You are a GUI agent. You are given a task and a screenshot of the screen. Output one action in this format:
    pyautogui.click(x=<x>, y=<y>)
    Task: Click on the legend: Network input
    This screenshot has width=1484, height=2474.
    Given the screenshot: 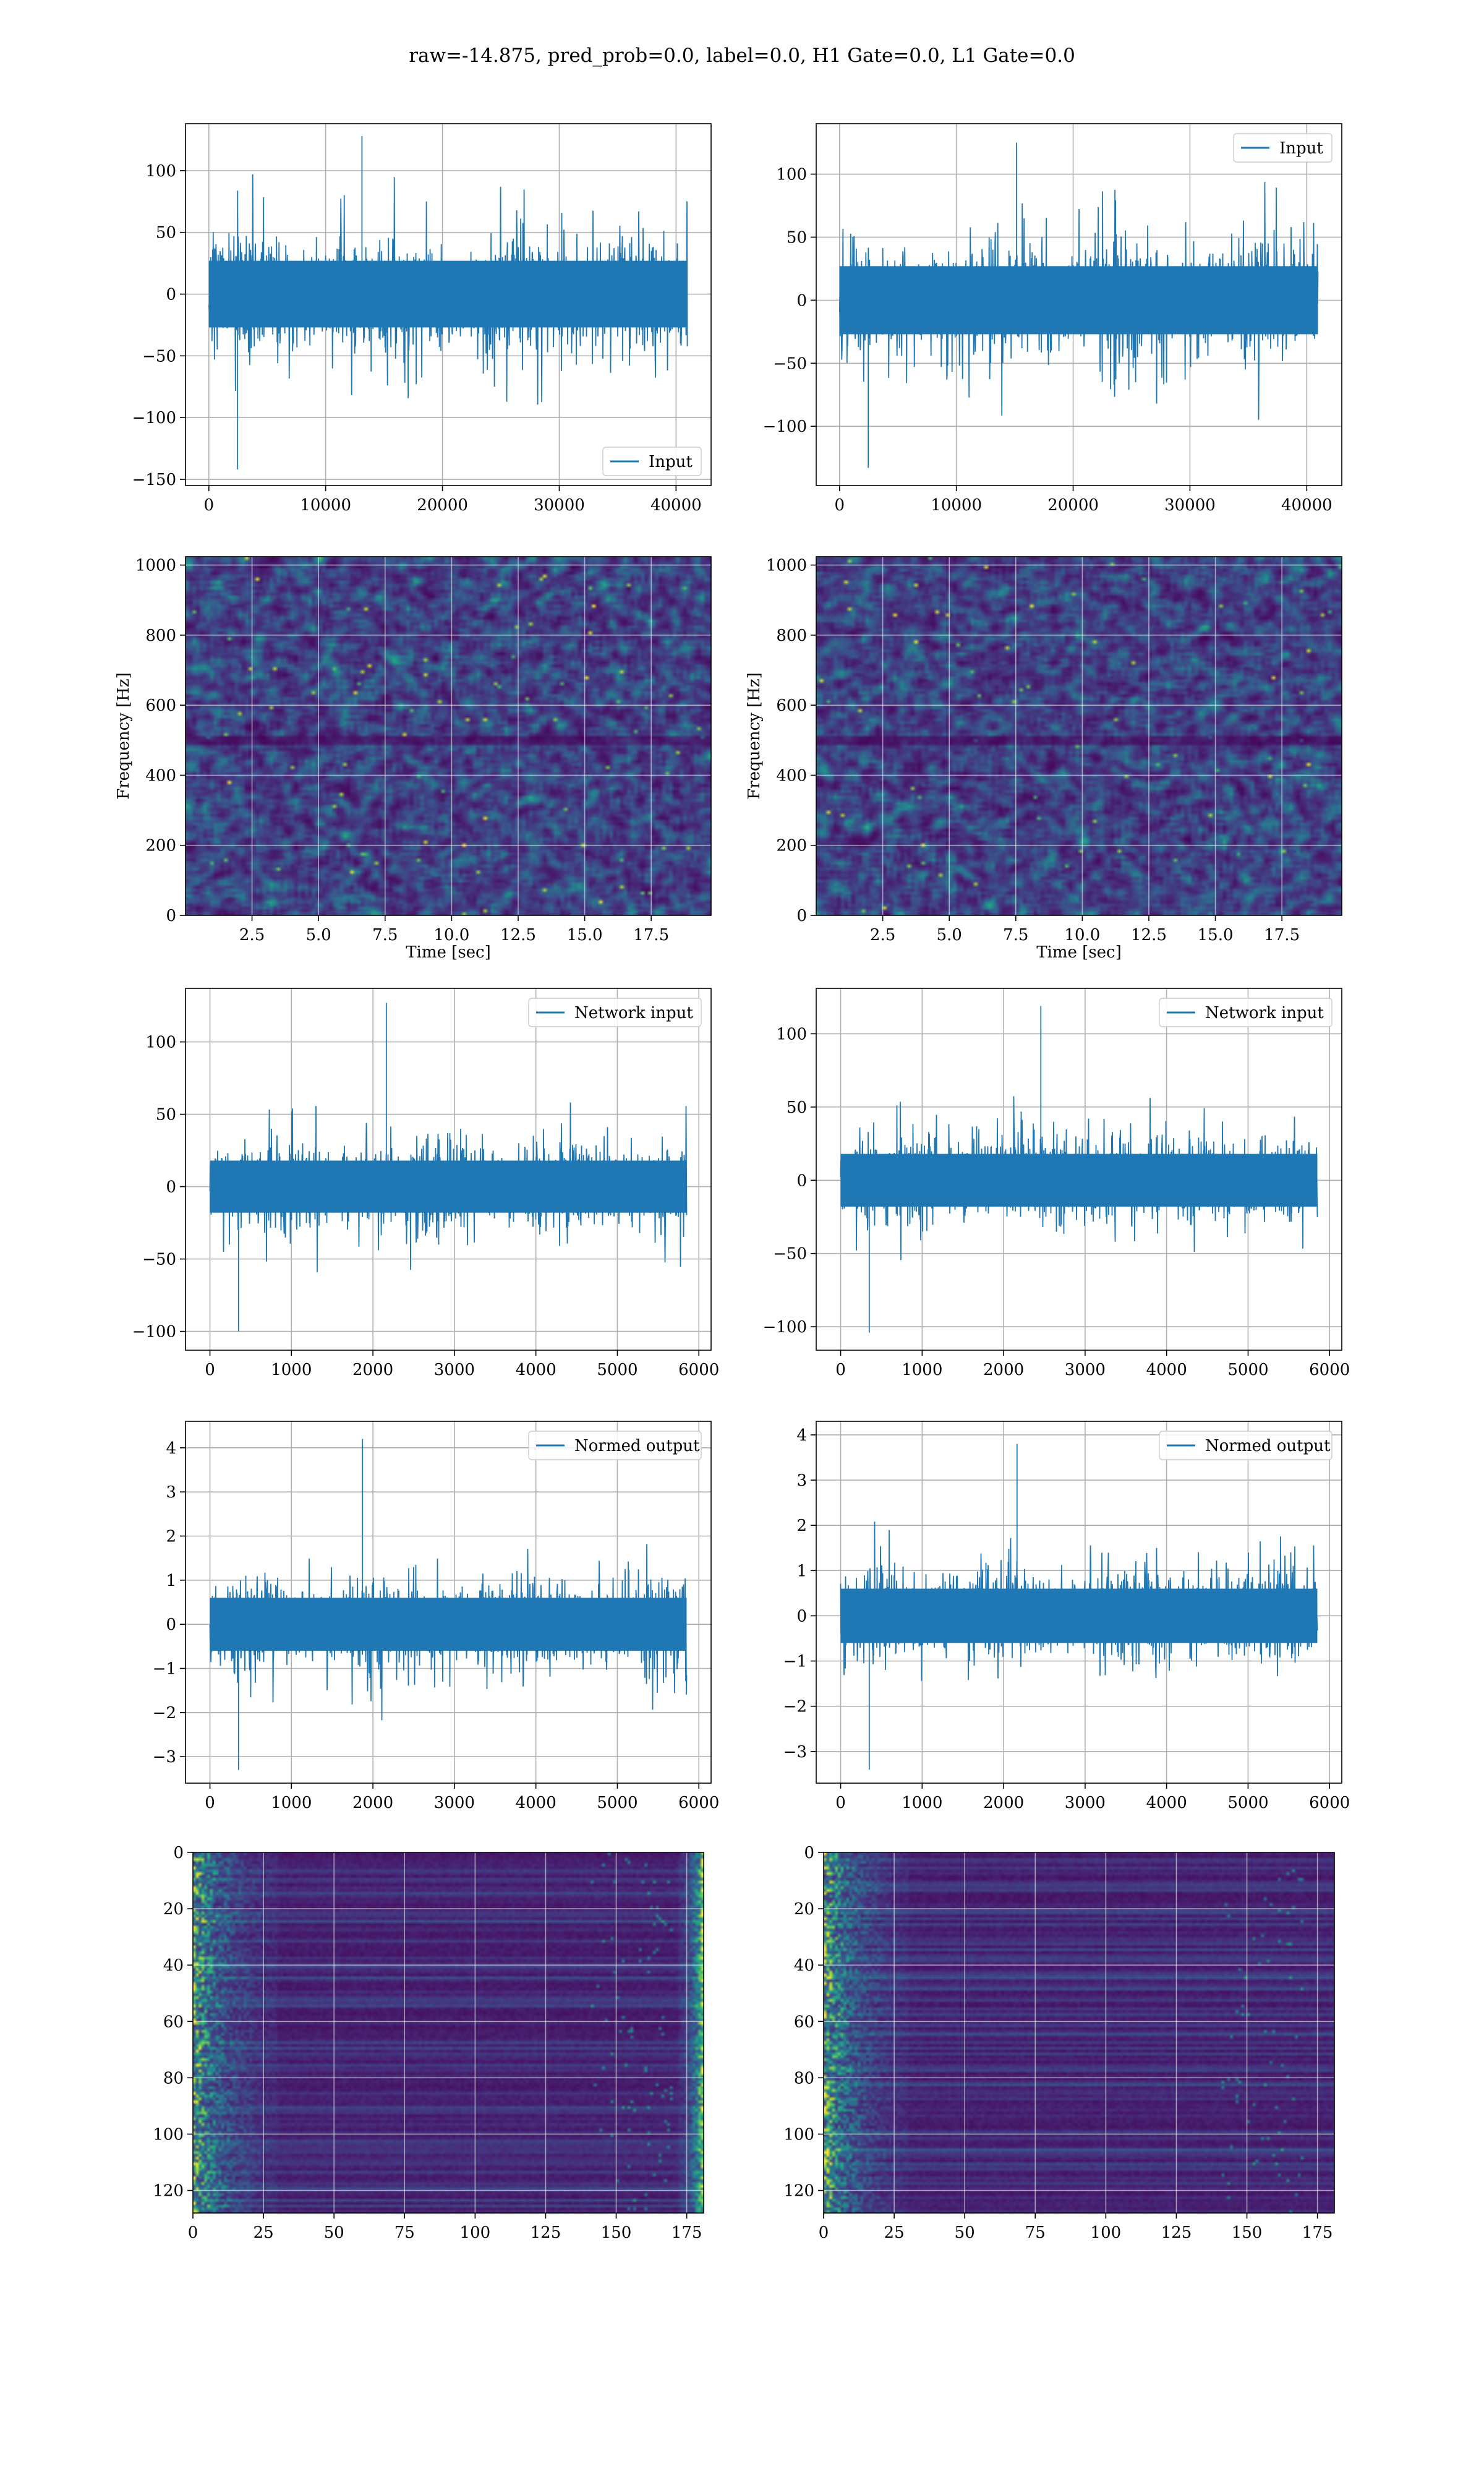 What is the action you would take?
    pyautogui.click(x=1246, y=1013)
    